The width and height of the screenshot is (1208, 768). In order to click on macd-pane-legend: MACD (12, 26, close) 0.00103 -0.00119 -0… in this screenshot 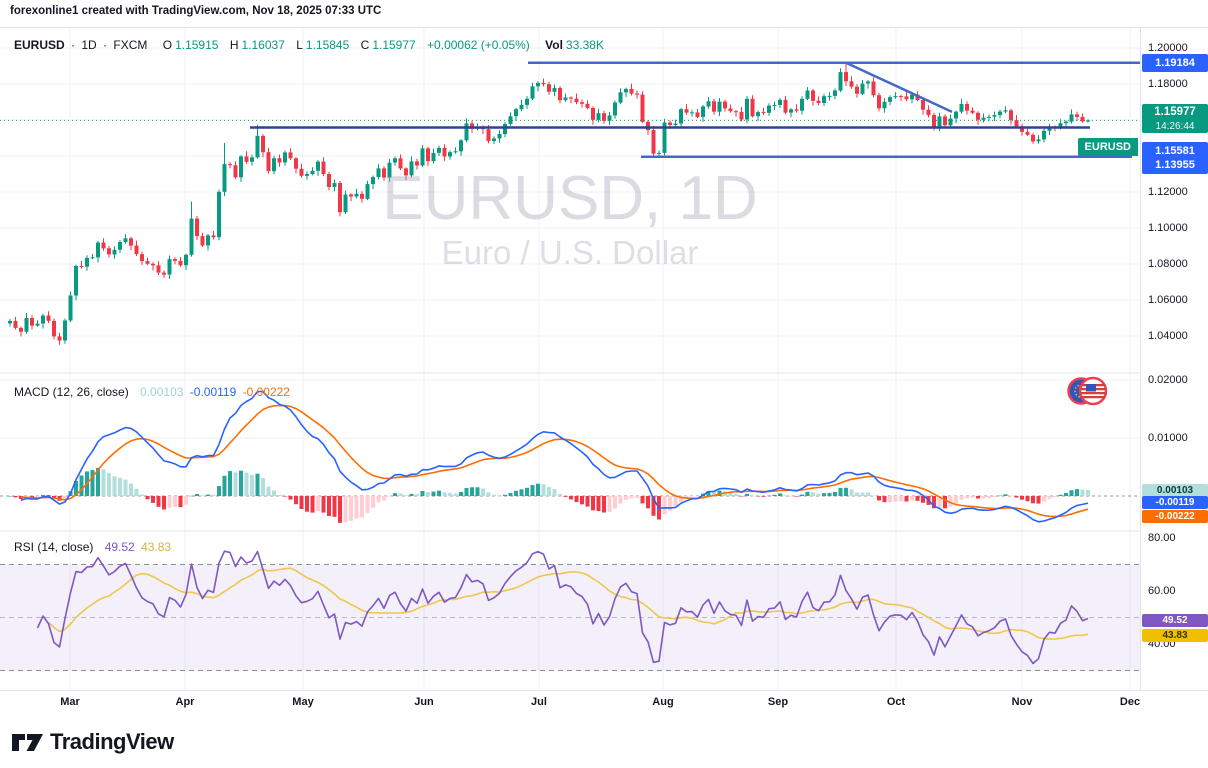, I will do `click(153, 392)`.